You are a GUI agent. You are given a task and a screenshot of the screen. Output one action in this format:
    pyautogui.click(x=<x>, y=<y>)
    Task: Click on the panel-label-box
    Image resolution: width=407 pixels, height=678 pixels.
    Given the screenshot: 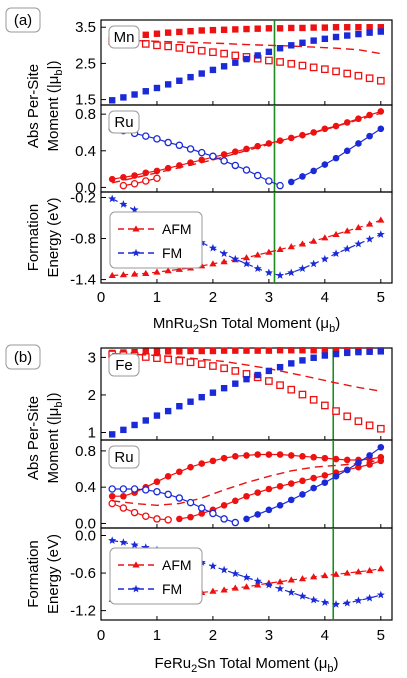 What is the action you would take?
    pyautogui.click(x=124, y=122)
    